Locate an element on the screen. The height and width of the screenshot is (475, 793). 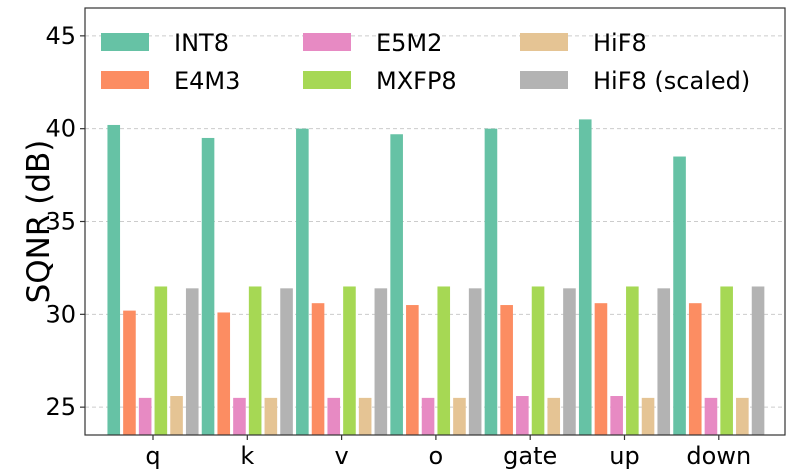
legend-item-int8: INT8 is located at coordinates (165, 43).